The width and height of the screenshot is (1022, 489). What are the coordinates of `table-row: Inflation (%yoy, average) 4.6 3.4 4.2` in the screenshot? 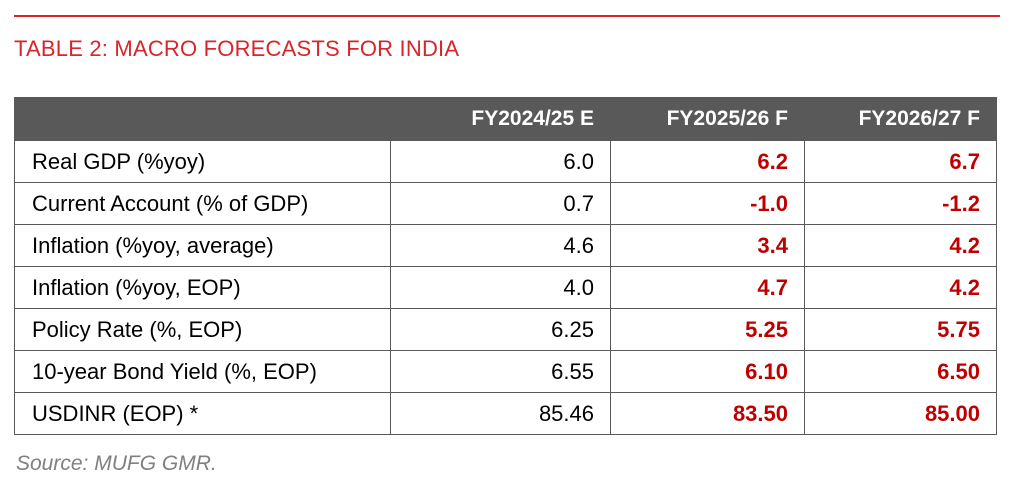 It's located at (505, 245).